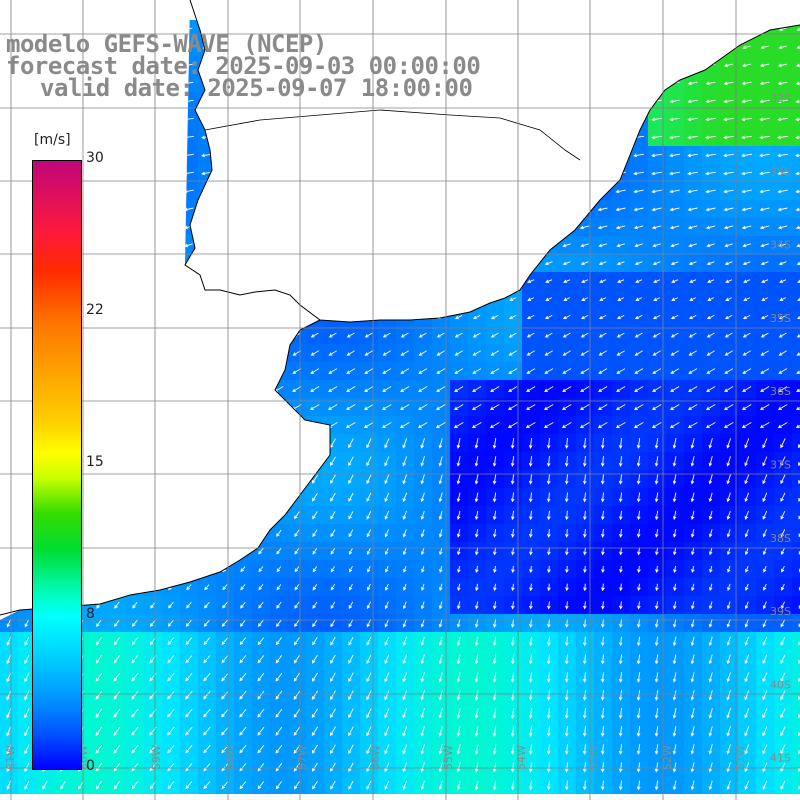 The image size is (800, 800). Describe the element at coordinates (796, 317) in the screenshot. I see `wind-speed-cell` at that location.